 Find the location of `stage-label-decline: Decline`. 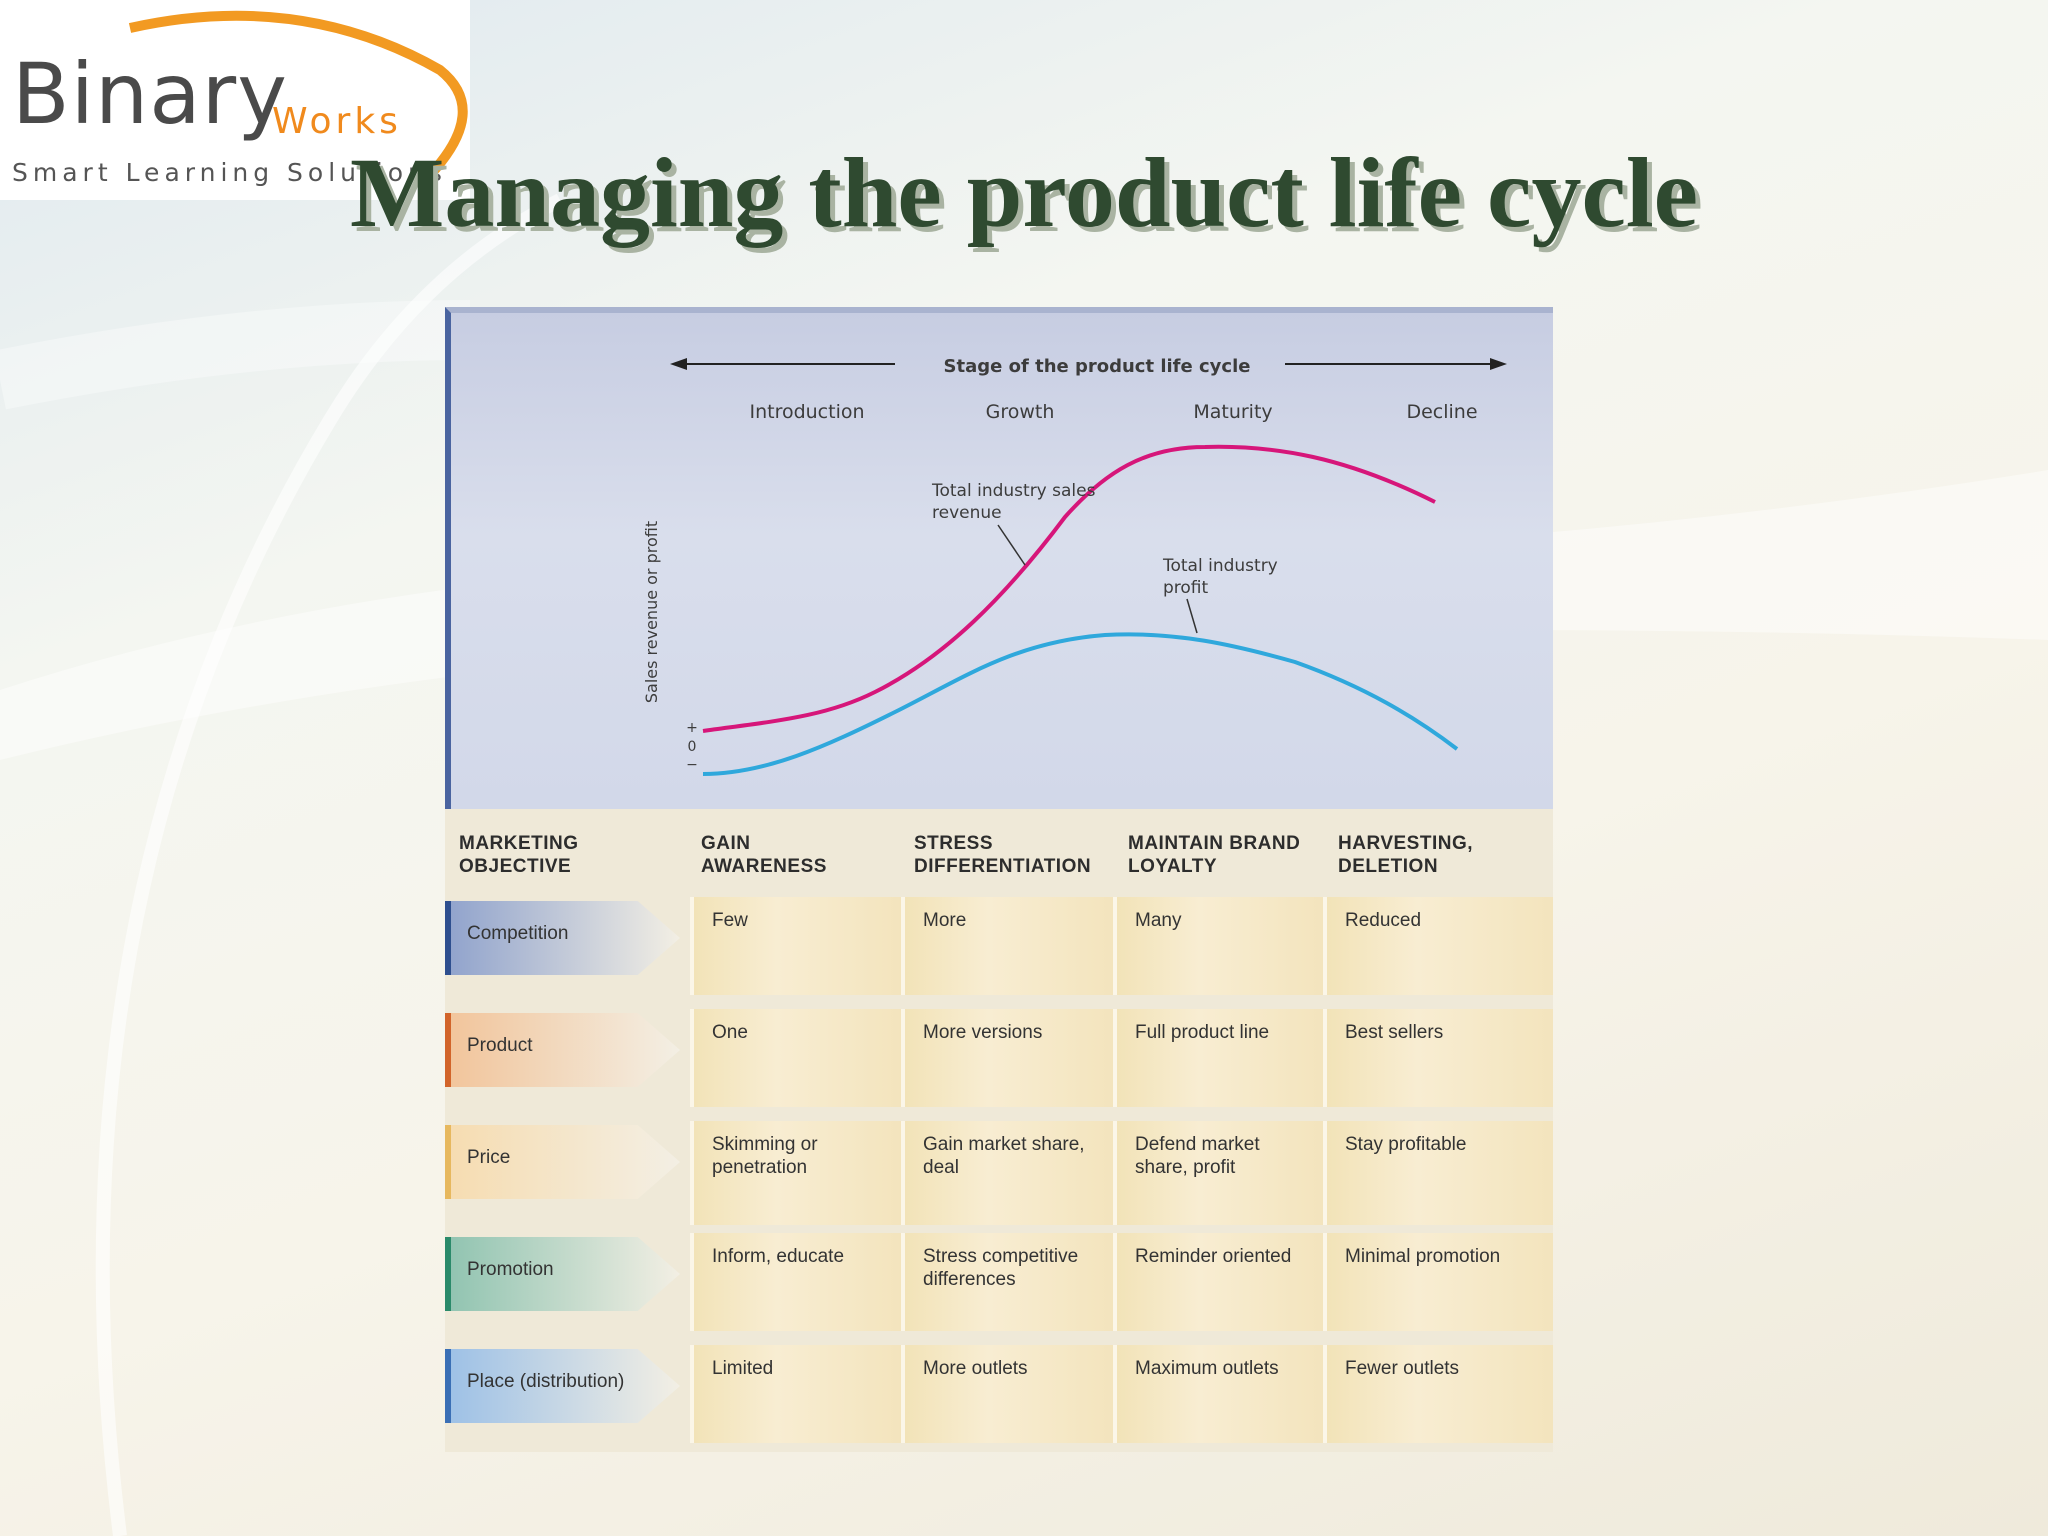

stage-label-decline: Decline is located at coordinates (1441, 412).